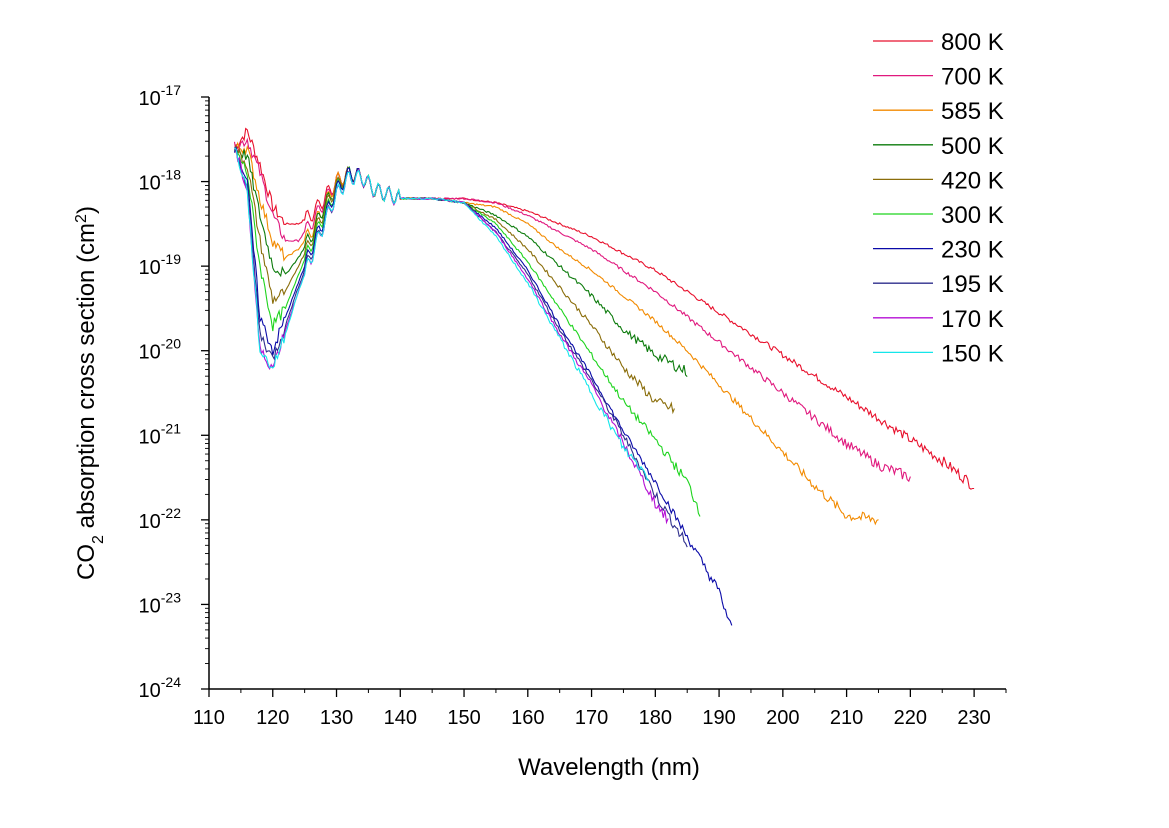 Image resolution: width=1169 pixels, height=828 pixels. What do you see at coordinates (938, 319) in the screenshot?
I see `legend-item: 170 K` at bounding box center [938, 319].